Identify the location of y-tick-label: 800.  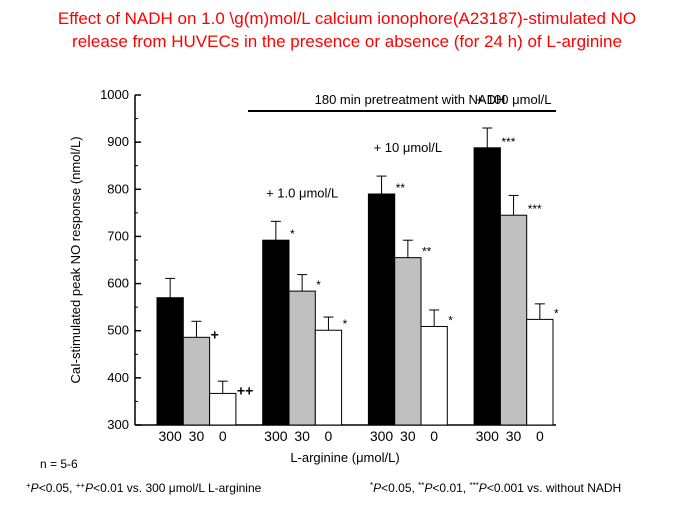
(118, 188).